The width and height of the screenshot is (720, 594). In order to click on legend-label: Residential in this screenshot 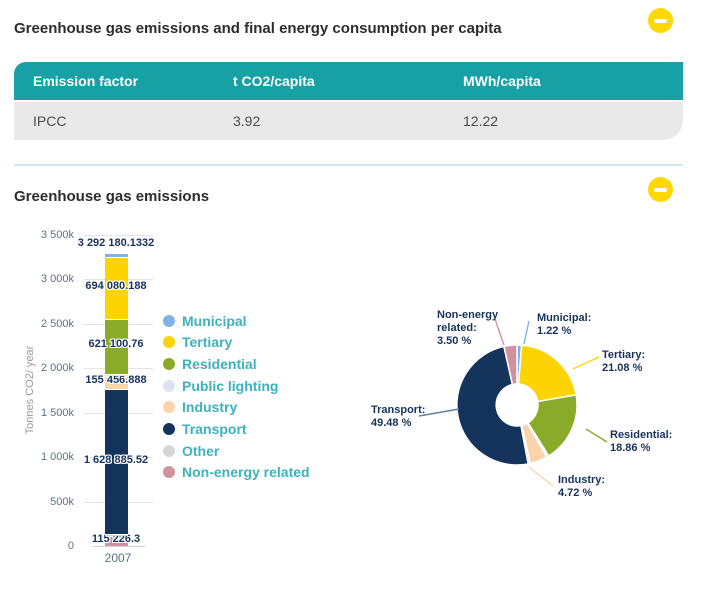, I will do `click(219, 364)`.